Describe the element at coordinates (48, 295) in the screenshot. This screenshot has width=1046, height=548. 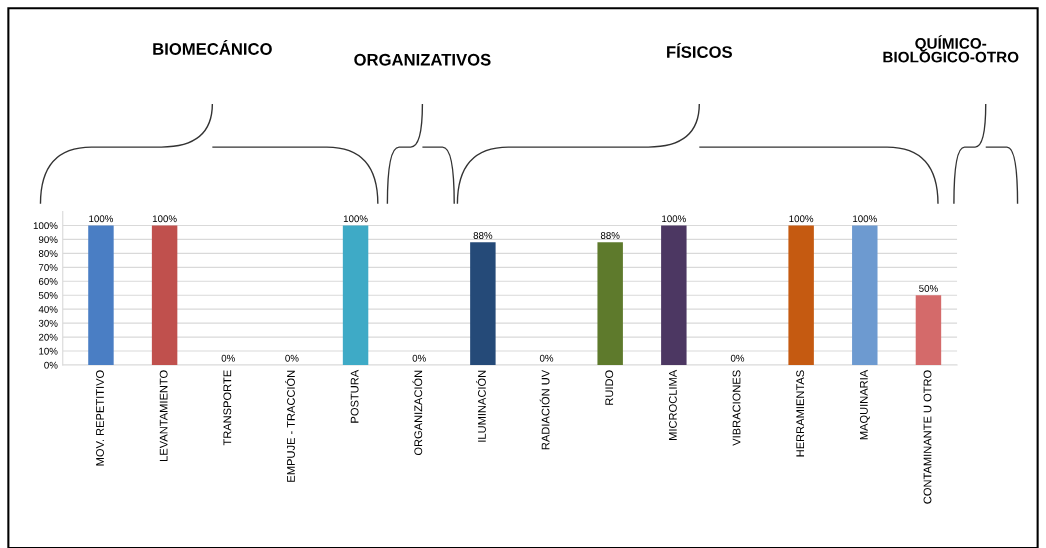
I see `y-tick-label: 50%` at that location.